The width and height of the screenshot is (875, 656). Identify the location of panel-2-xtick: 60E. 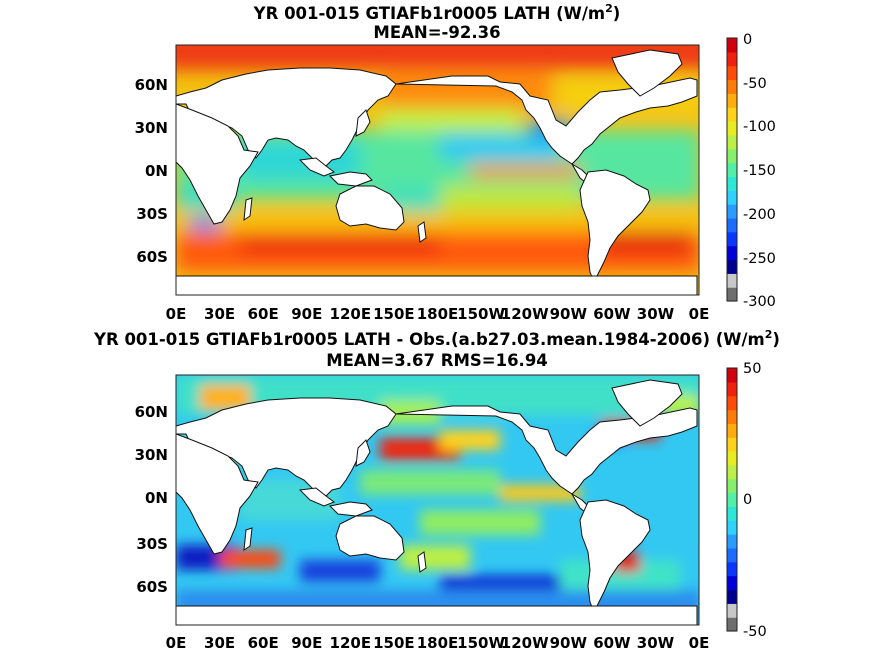
(263, 643).